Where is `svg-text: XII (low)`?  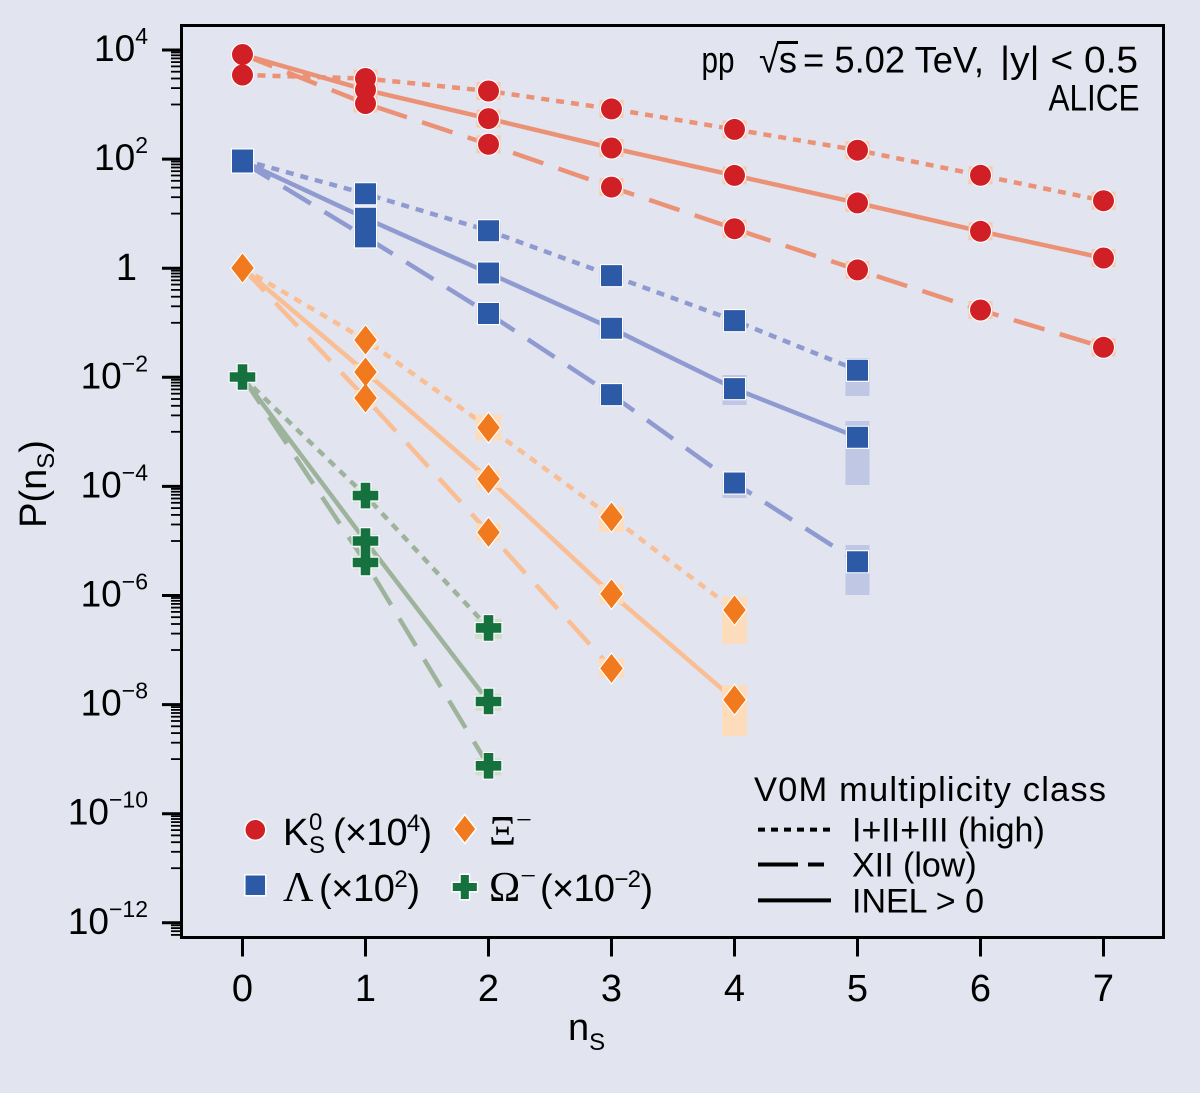 svg-text: XII (low) is located at coordinates (914, 866).